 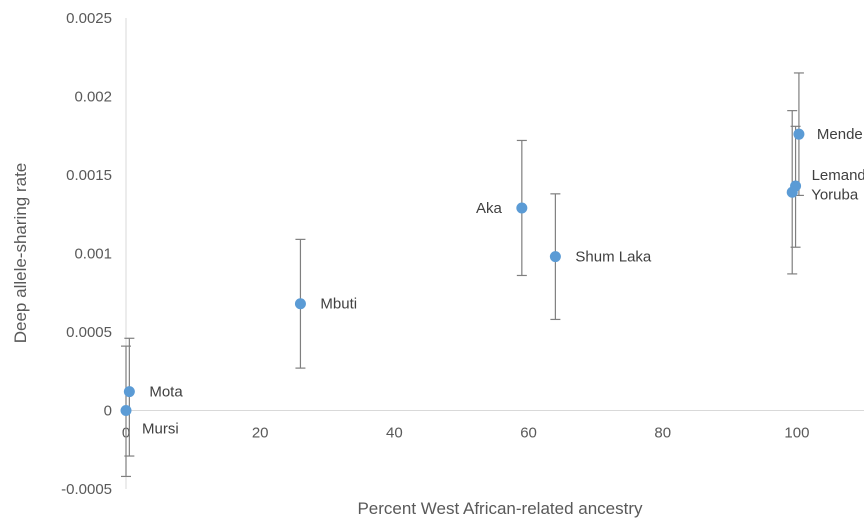 What do you see at coordinates (89, 332) in the screenshot?
I see `y-tick-label: 0.0005` at bounding box center [89, 332].